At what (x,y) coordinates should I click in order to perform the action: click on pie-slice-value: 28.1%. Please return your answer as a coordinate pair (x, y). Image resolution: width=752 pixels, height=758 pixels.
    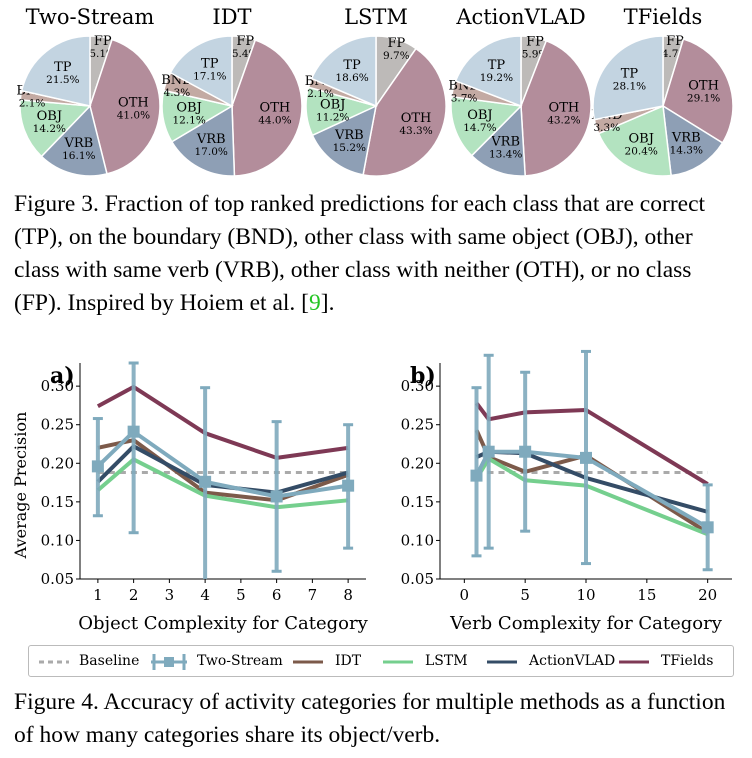
    Looking at the image, I should click on (629, 86).